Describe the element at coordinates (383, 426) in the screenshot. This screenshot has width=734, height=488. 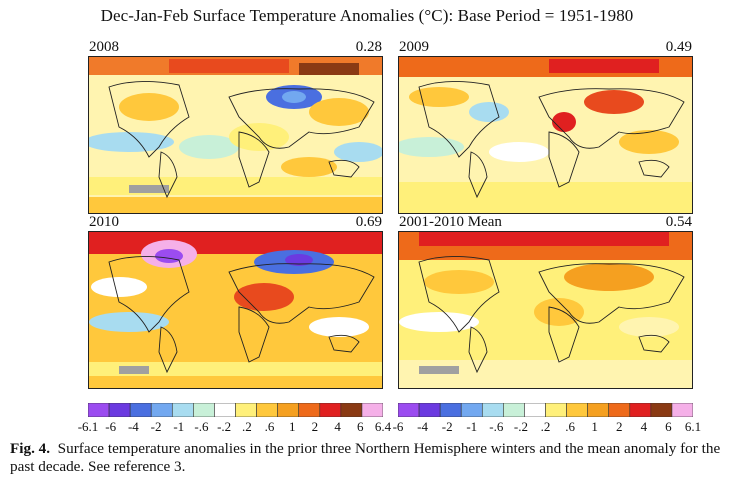
I see `scale-tick-label: 6.4` at that location.